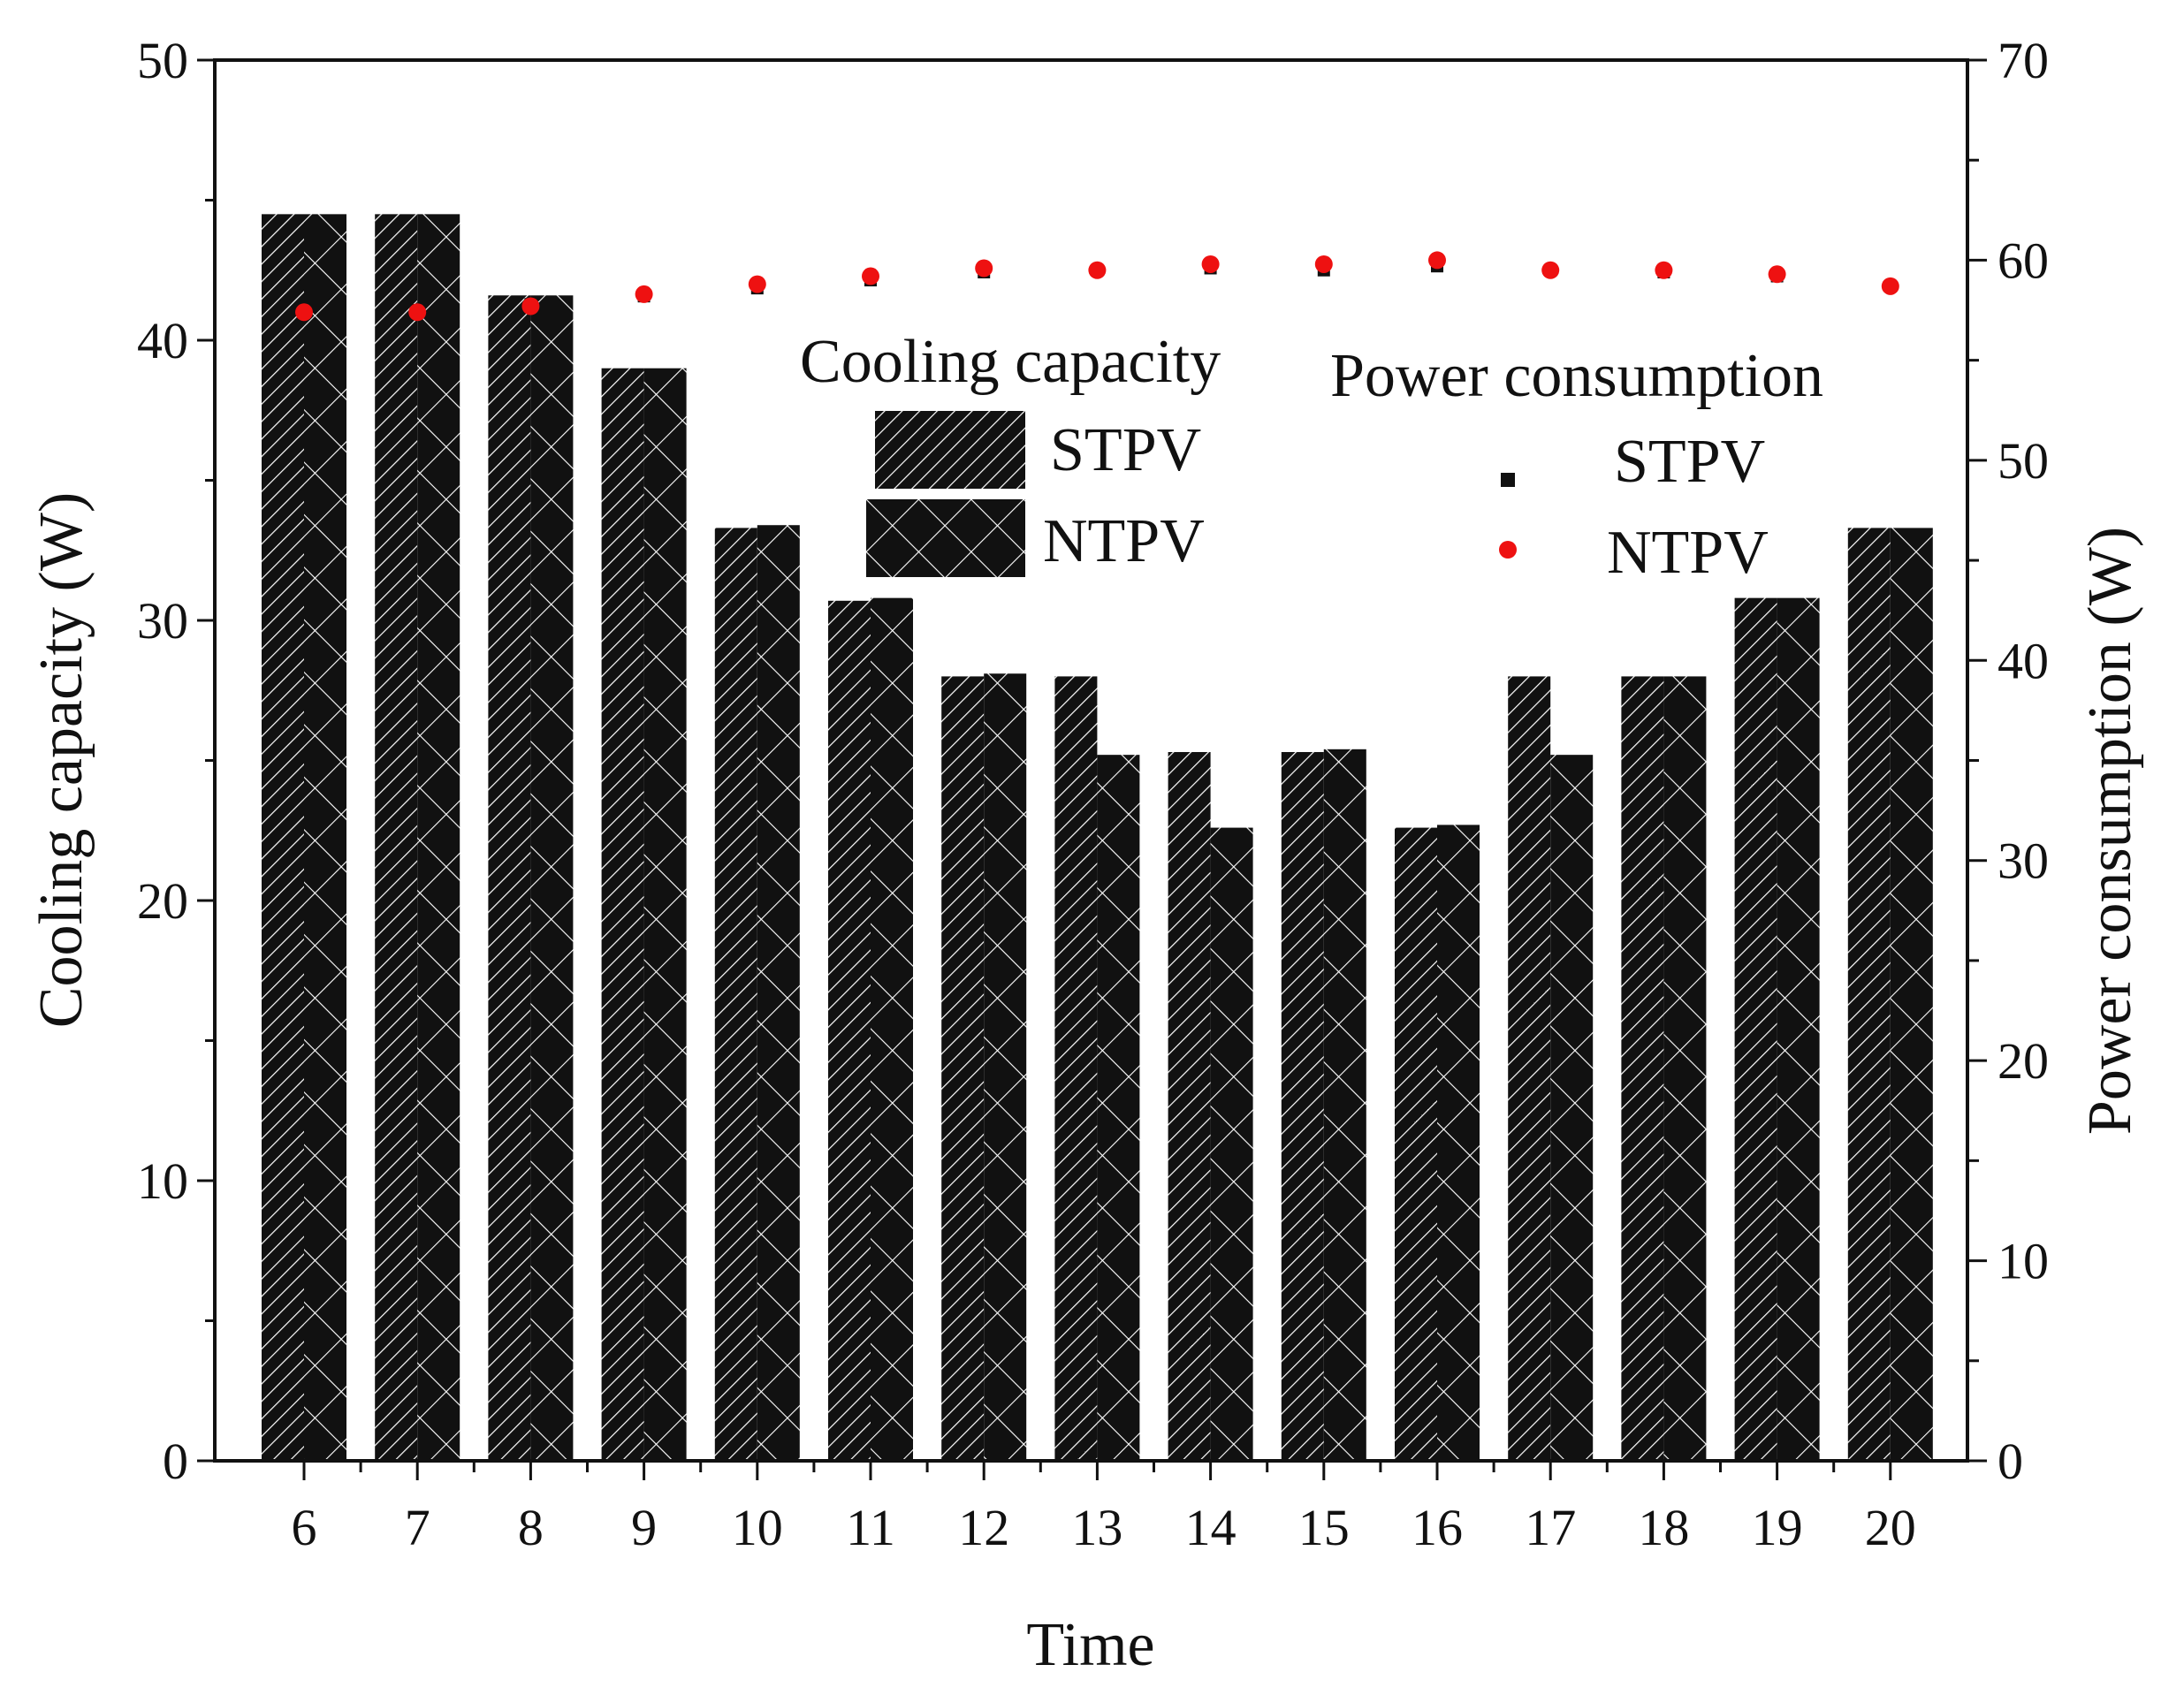  Describe the element at coordinates (2023, 1261) in the screenshot. I see `right-axis-tick-label-10: 10` at that location.